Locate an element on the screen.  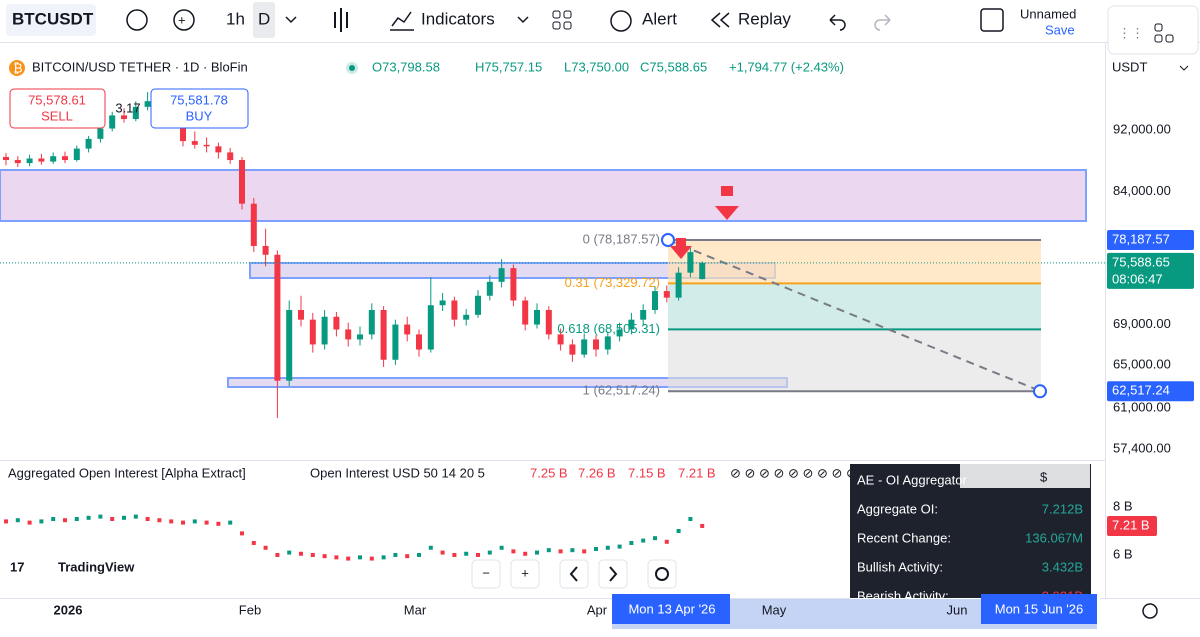
interval: D is located at coordinates (264, 18).